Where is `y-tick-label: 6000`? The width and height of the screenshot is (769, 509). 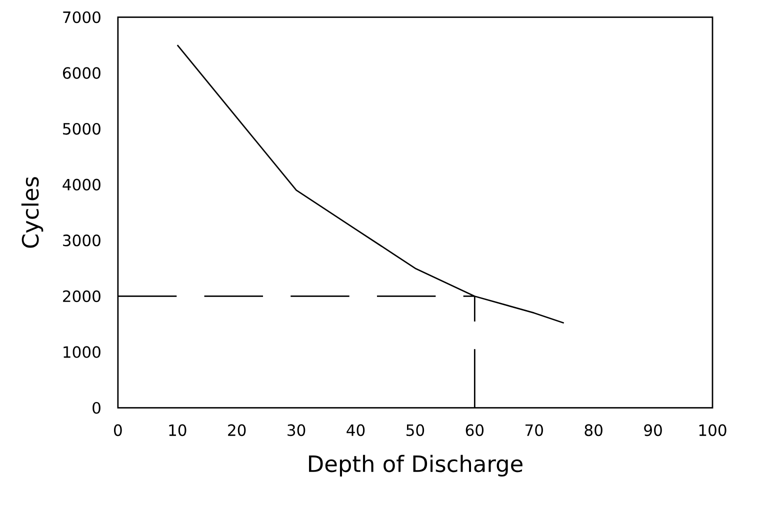 y-tick-label: 6000 is located at coordinates (81, 73).